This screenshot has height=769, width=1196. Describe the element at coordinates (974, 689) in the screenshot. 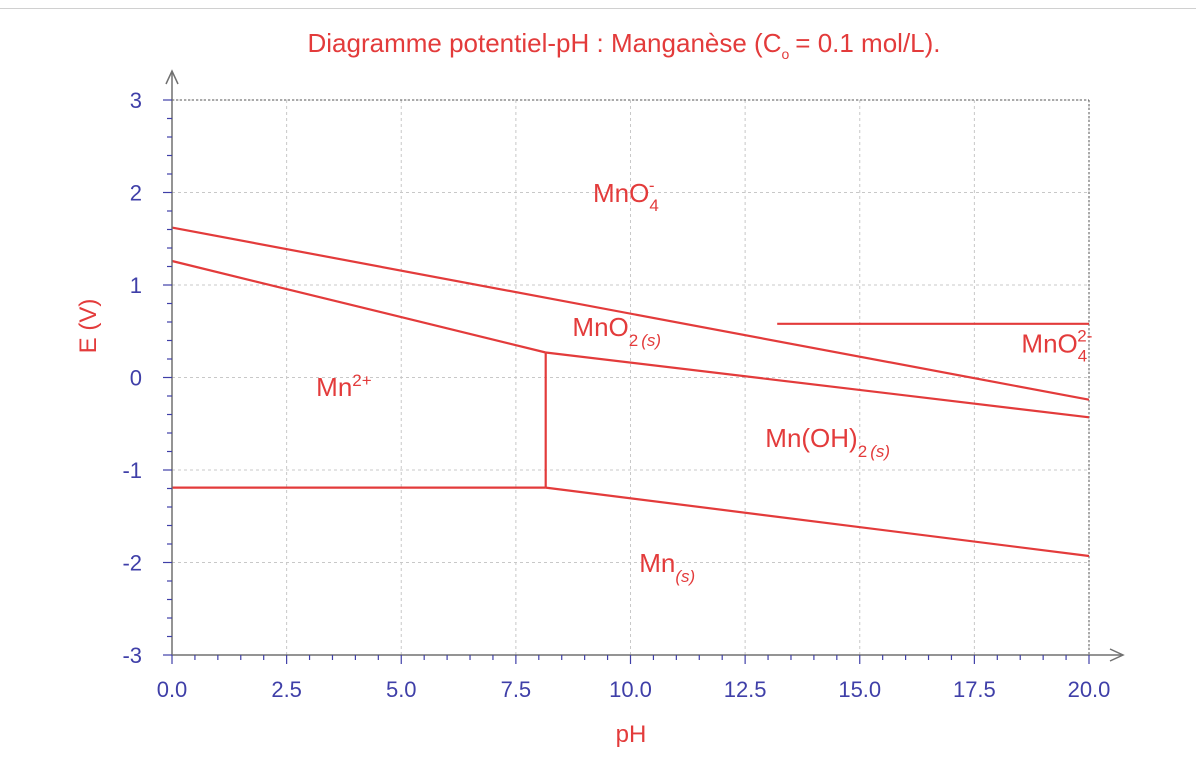

I see `x-tick-label: 17.5` at that location.